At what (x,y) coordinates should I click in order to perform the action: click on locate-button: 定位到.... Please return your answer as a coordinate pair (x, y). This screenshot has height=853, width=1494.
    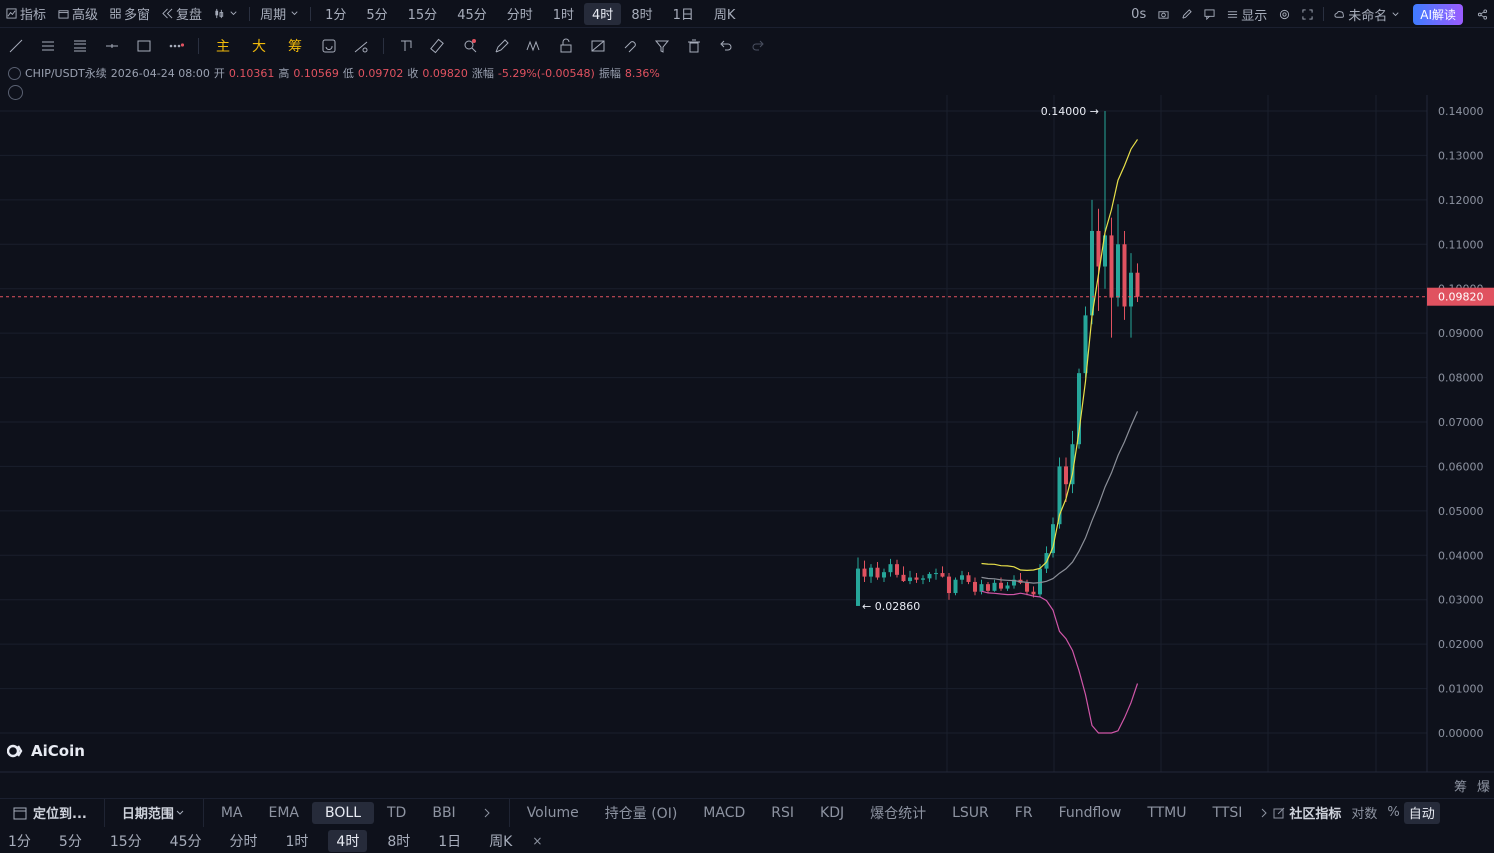
    Looking at the image, I should click on (50, 813).